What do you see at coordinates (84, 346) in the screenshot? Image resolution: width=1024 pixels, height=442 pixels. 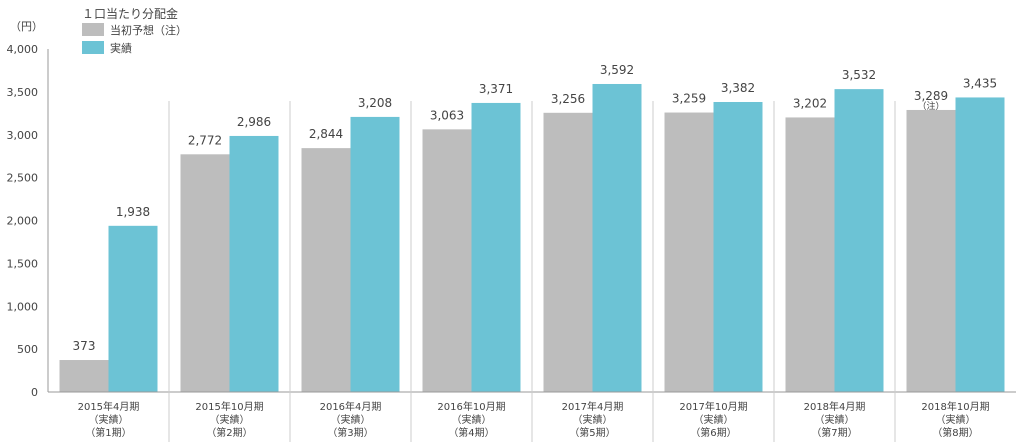 I see `data-label: 373` at bounding box center [84, 346].